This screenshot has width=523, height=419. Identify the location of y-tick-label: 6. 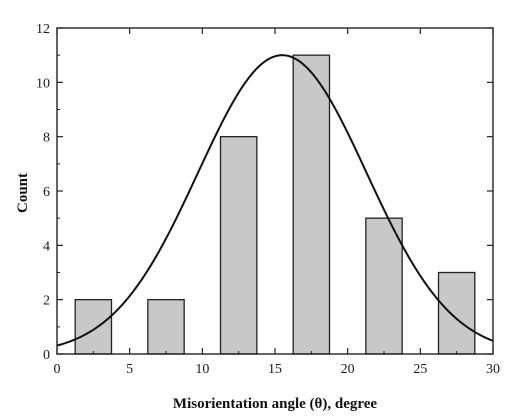
(46, 192).